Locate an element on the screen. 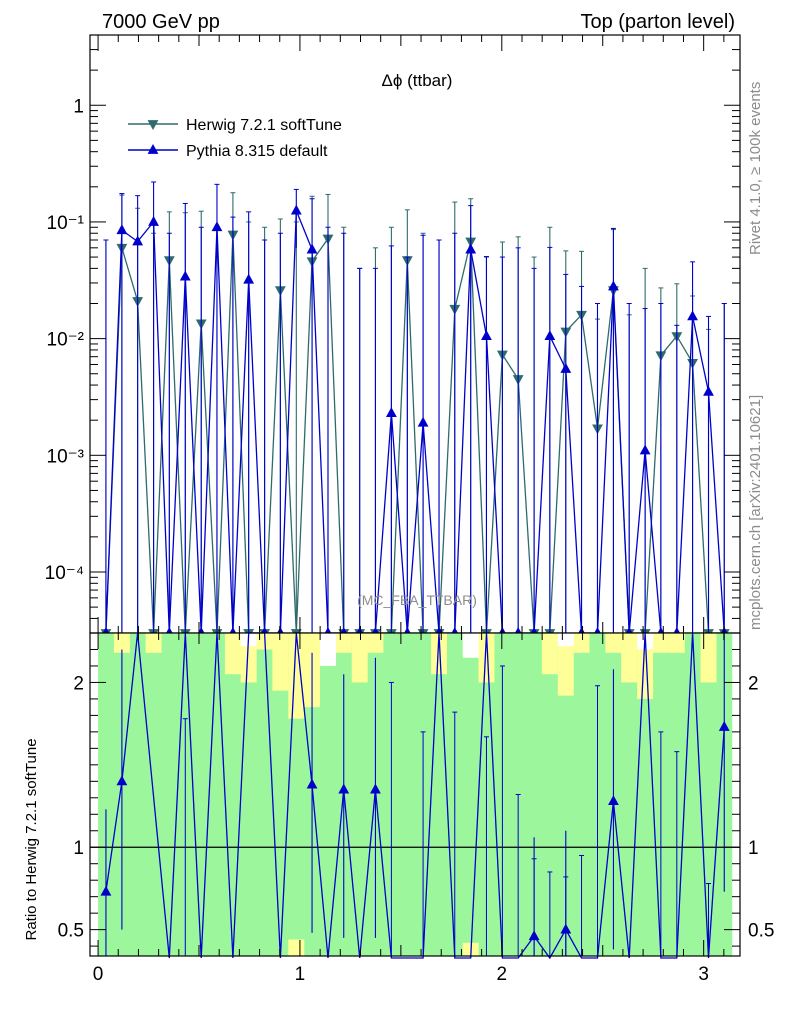 The width and height of the screenshot is (786, 1024). ratio-y-tick-label-right: 1 is located at coordinates (753, 848).